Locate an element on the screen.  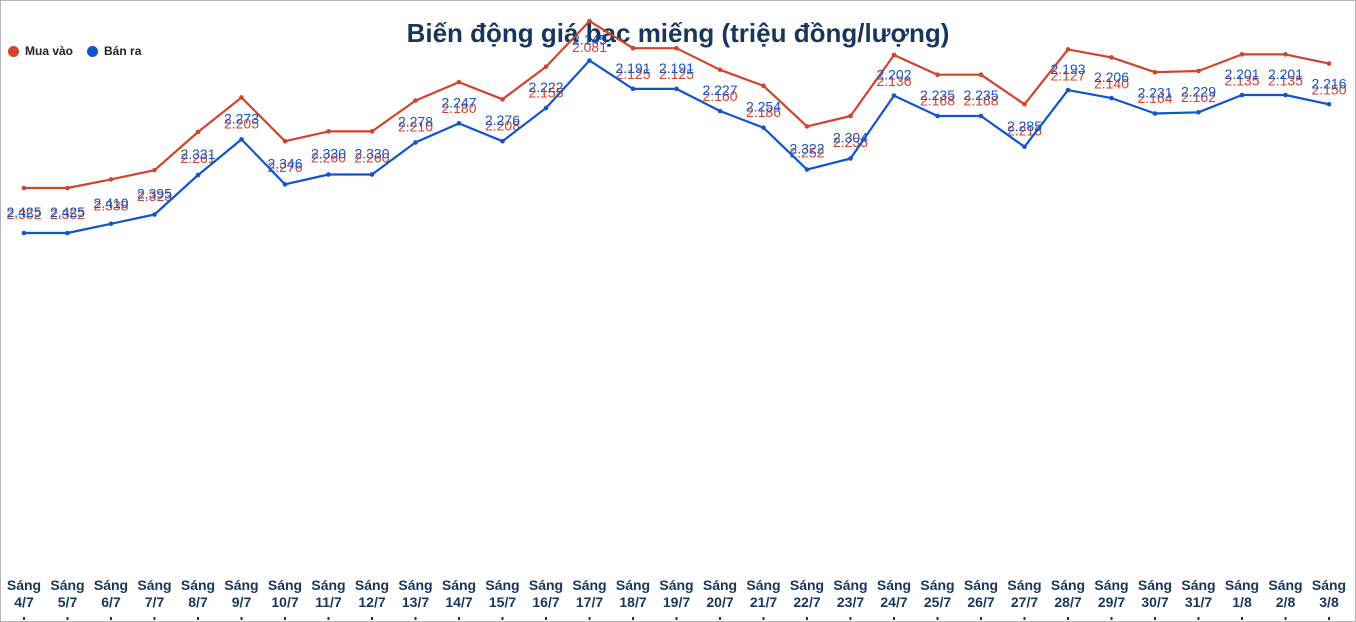
x-tick-label: Sáng 7/7 is located at coordinates (154, 593).